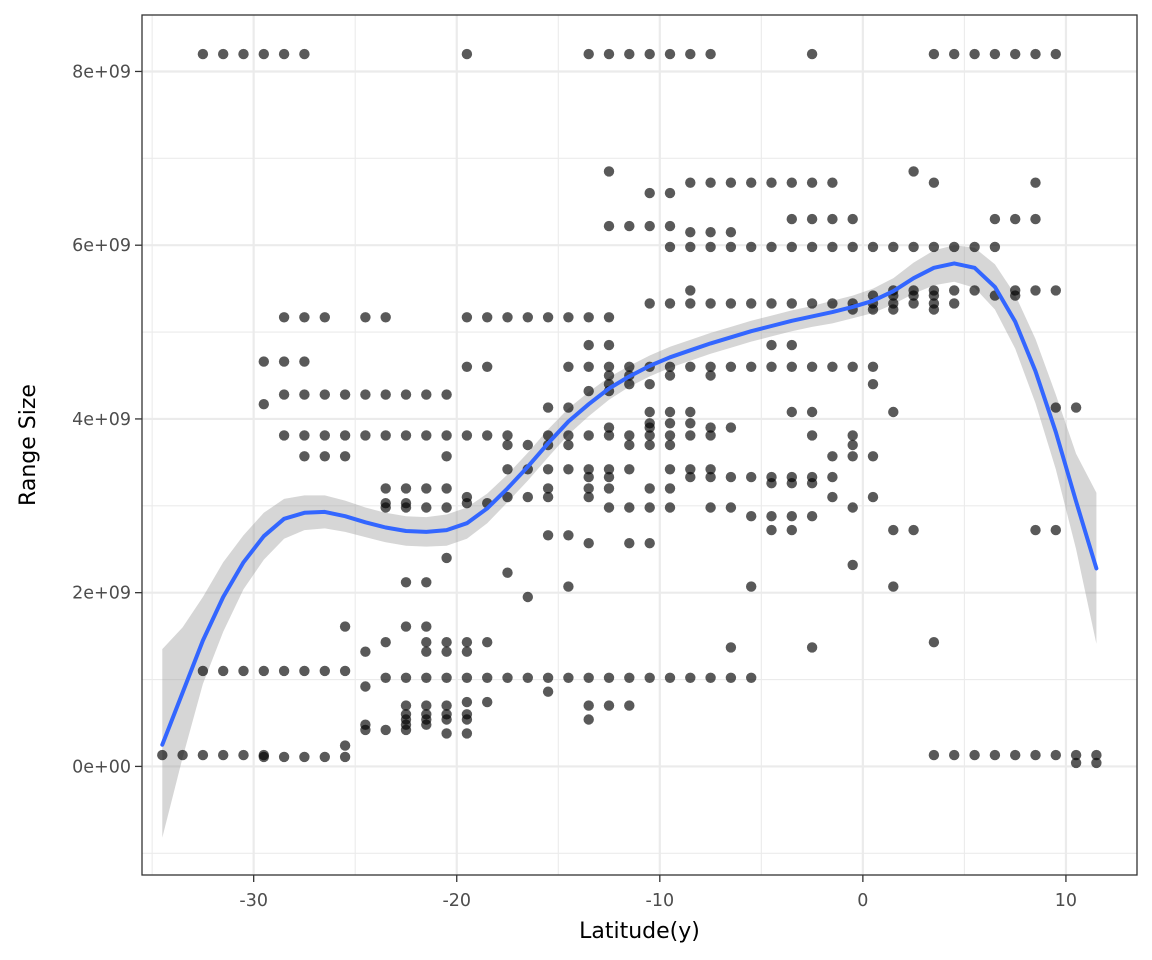 The height and width of the screenshot is (960, 1152). I want to click on x-tick-label: -30, so click(253, 901).